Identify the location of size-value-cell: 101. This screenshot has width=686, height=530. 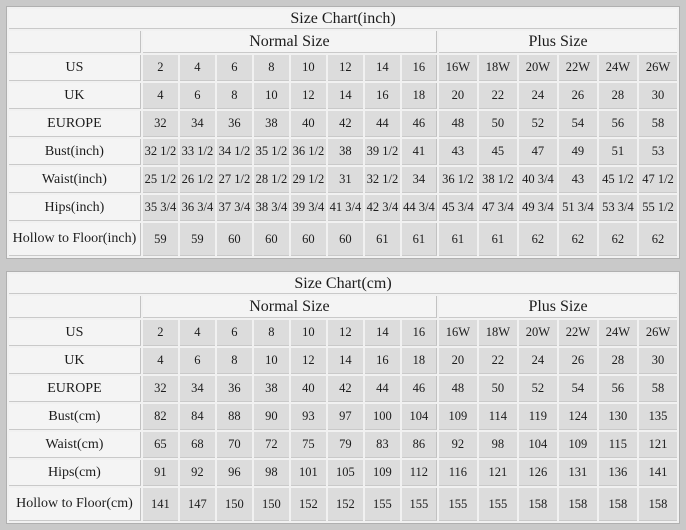
(308, 473).